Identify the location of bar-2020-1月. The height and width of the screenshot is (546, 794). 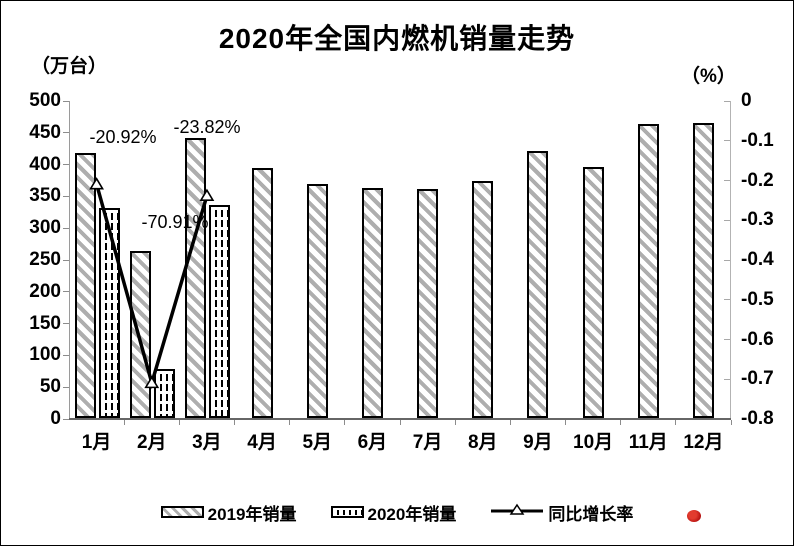
(110, 313).